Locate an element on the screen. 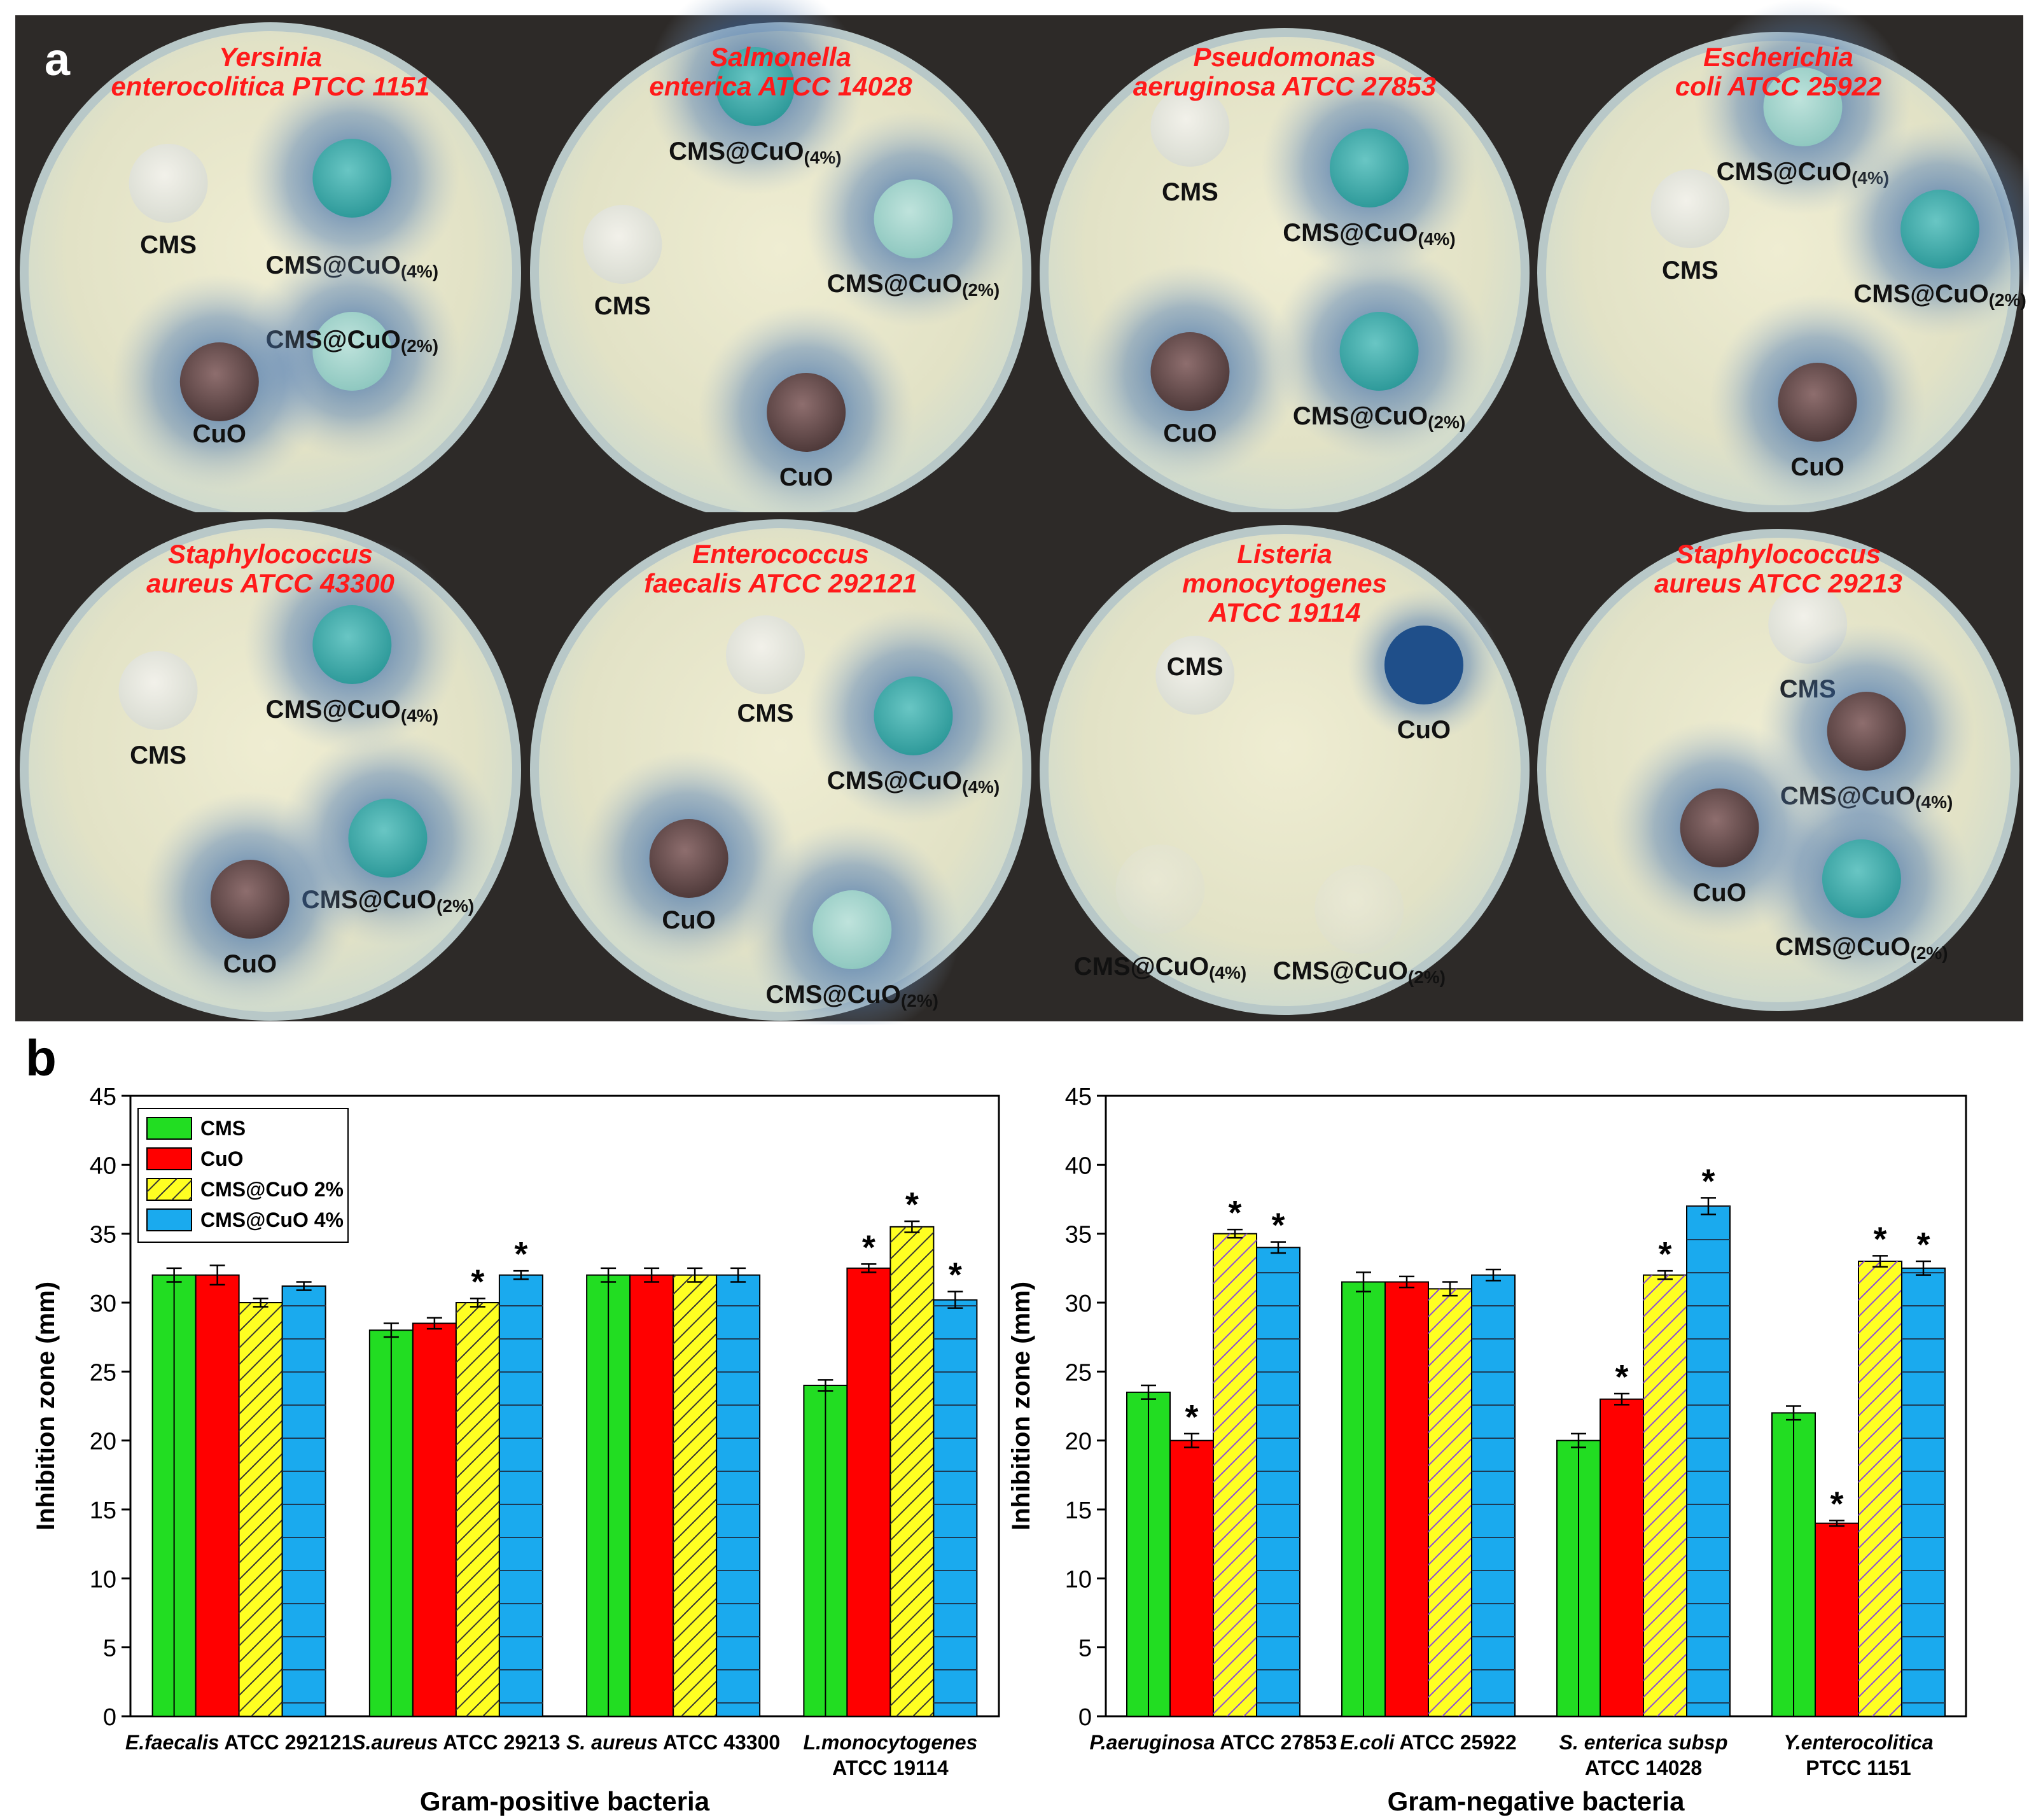 The width and height of the screenshot is (2029, 1820). legend-label: CMS@CuO 4% is located at coordinates (272, 1219).